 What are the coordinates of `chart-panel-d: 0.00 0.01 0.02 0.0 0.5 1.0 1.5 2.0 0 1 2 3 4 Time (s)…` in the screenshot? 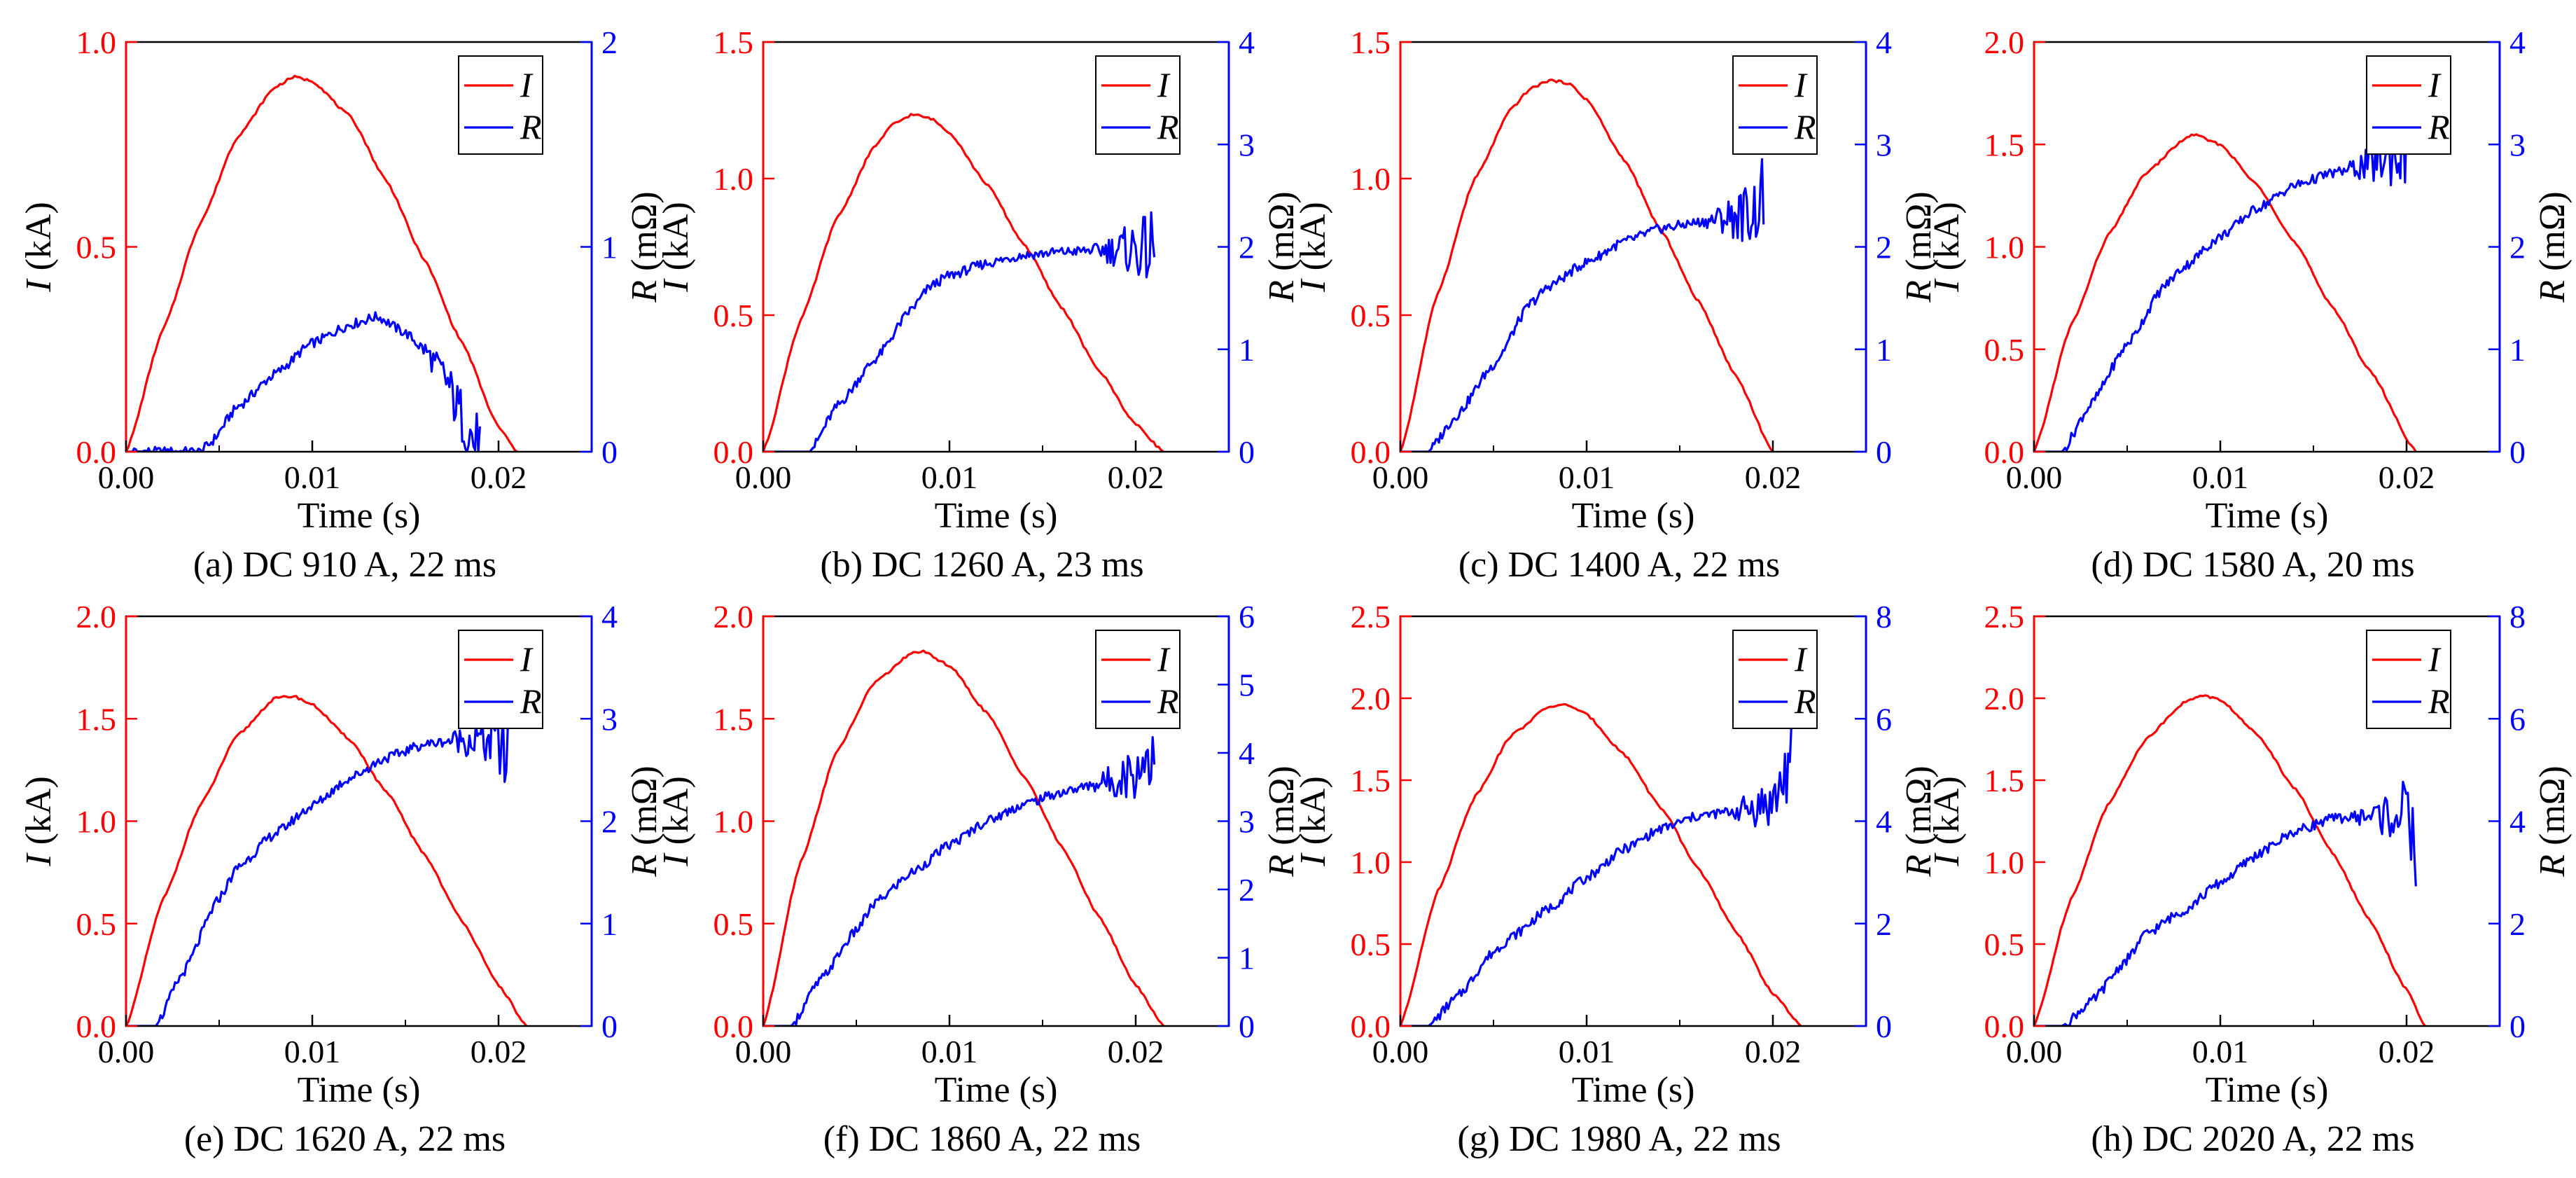 It's located at (2249, 305).